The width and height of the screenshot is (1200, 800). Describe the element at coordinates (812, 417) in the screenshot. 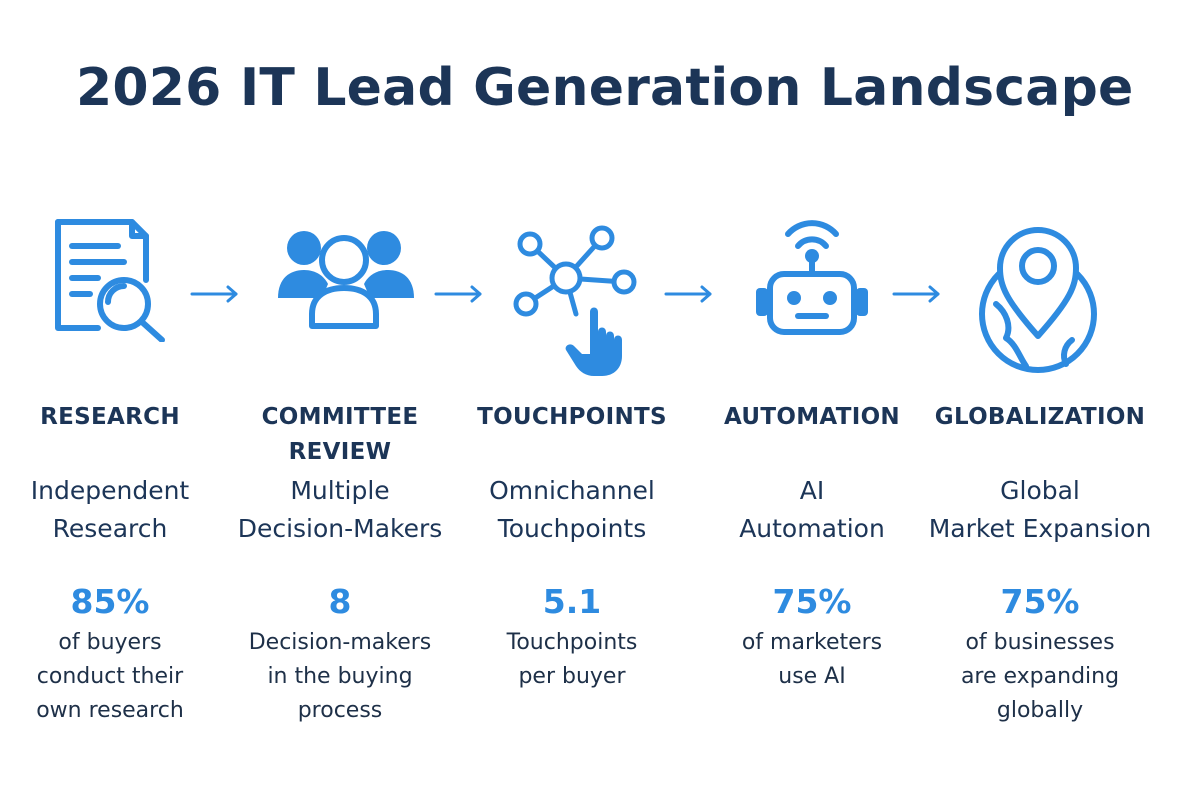

I see `stage-label: AUTOMATION` at that location.